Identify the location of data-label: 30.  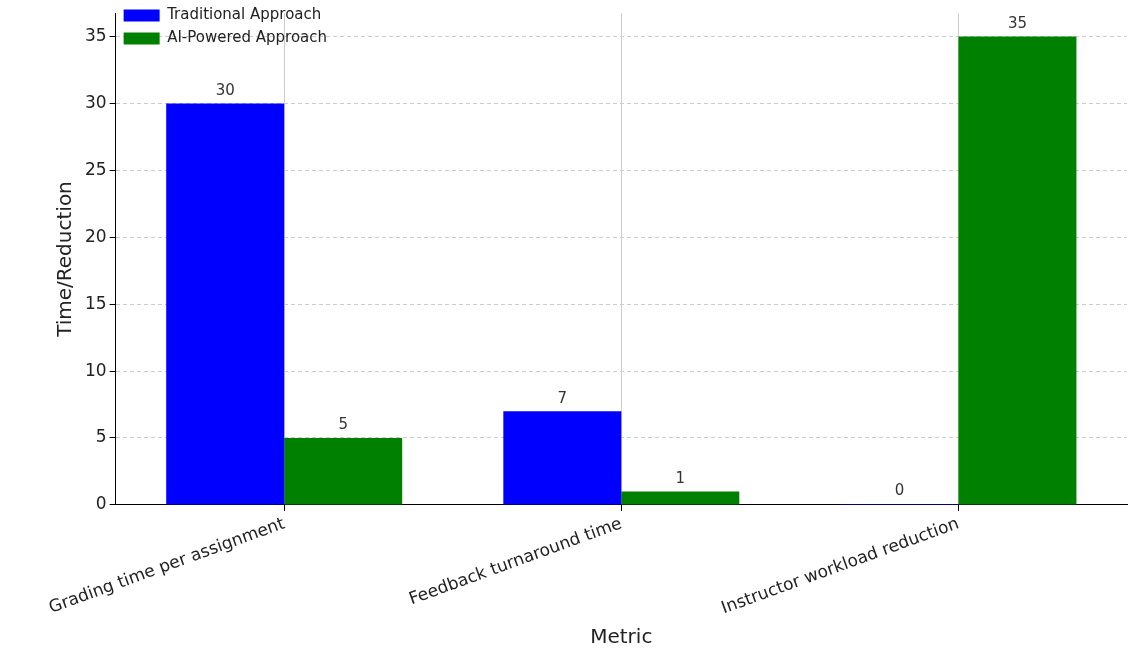
(225, 89).